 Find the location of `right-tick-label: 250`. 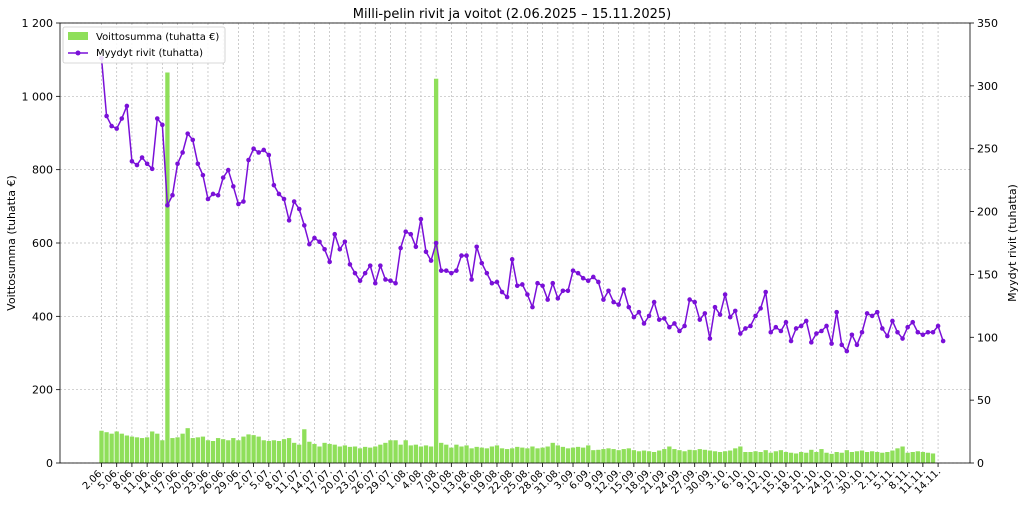

right-tick-label: 250 is located at coordinates (987, 149).